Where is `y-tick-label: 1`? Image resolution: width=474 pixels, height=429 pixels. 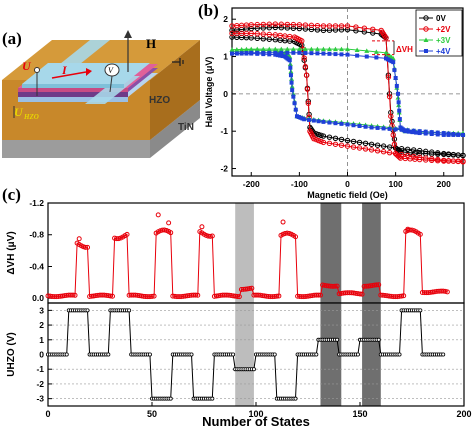 y-tick-label: 1 is located at coordinates (41, 340).